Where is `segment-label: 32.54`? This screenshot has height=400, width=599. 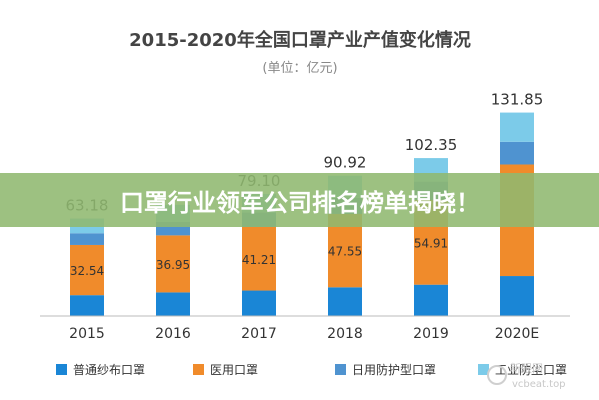 segment-label: 32.54 is located at coordinates (87, 271).